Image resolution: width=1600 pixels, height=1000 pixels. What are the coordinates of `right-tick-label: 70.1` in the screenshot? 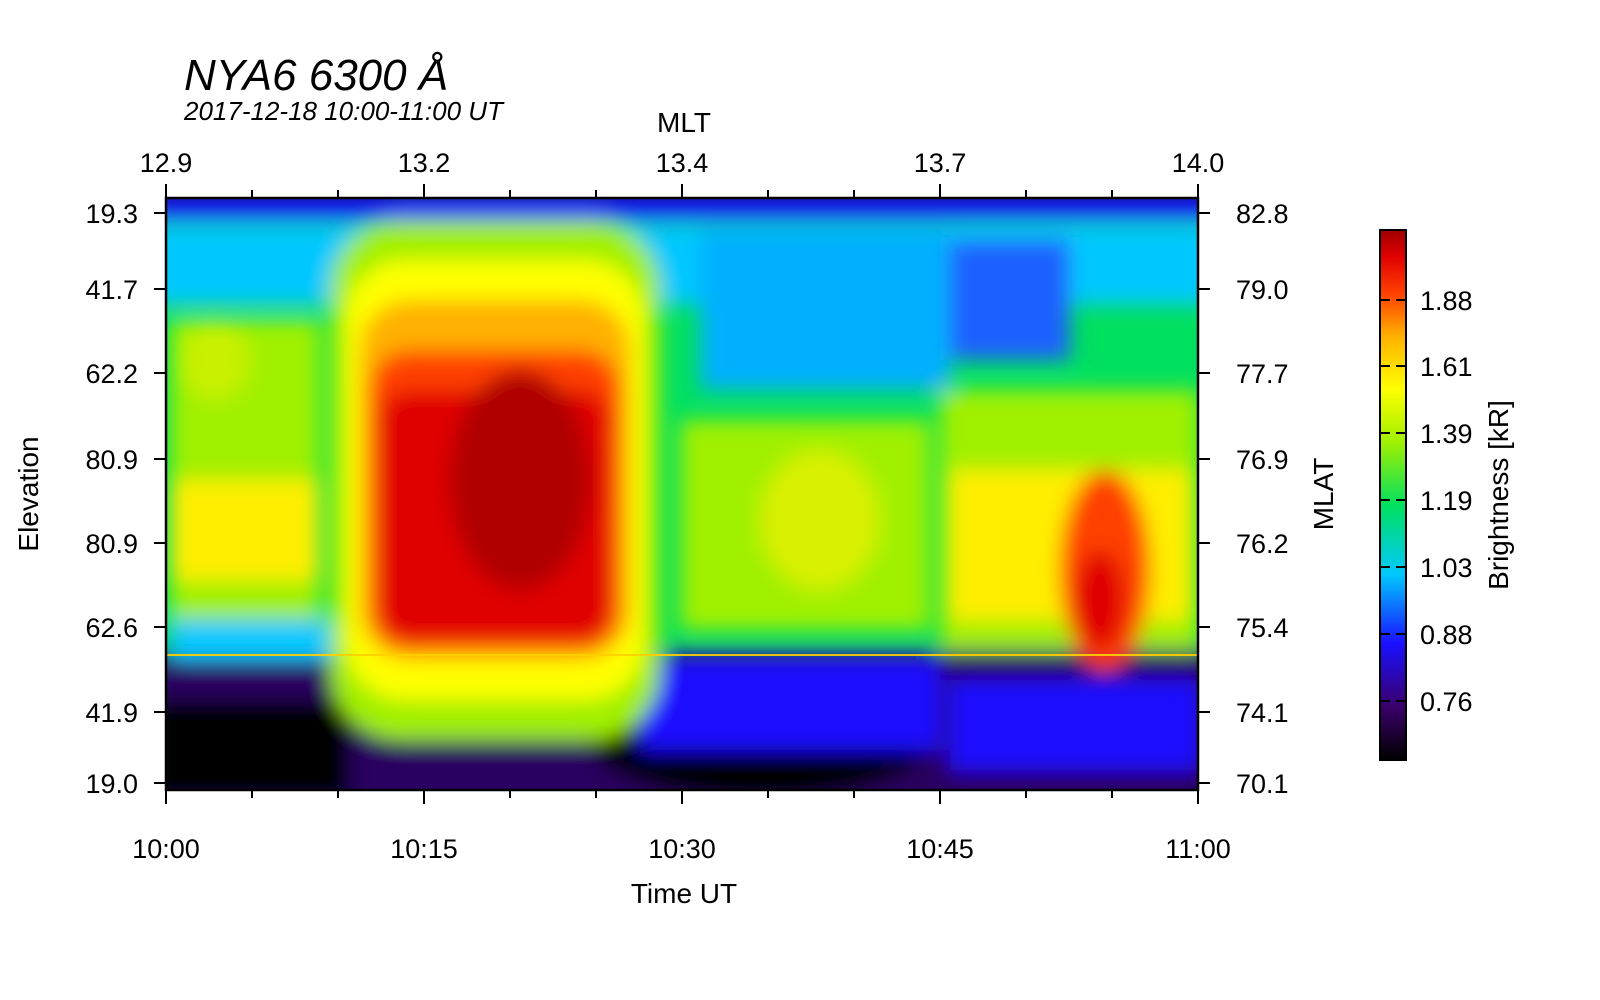 It's located at (1262, 784).